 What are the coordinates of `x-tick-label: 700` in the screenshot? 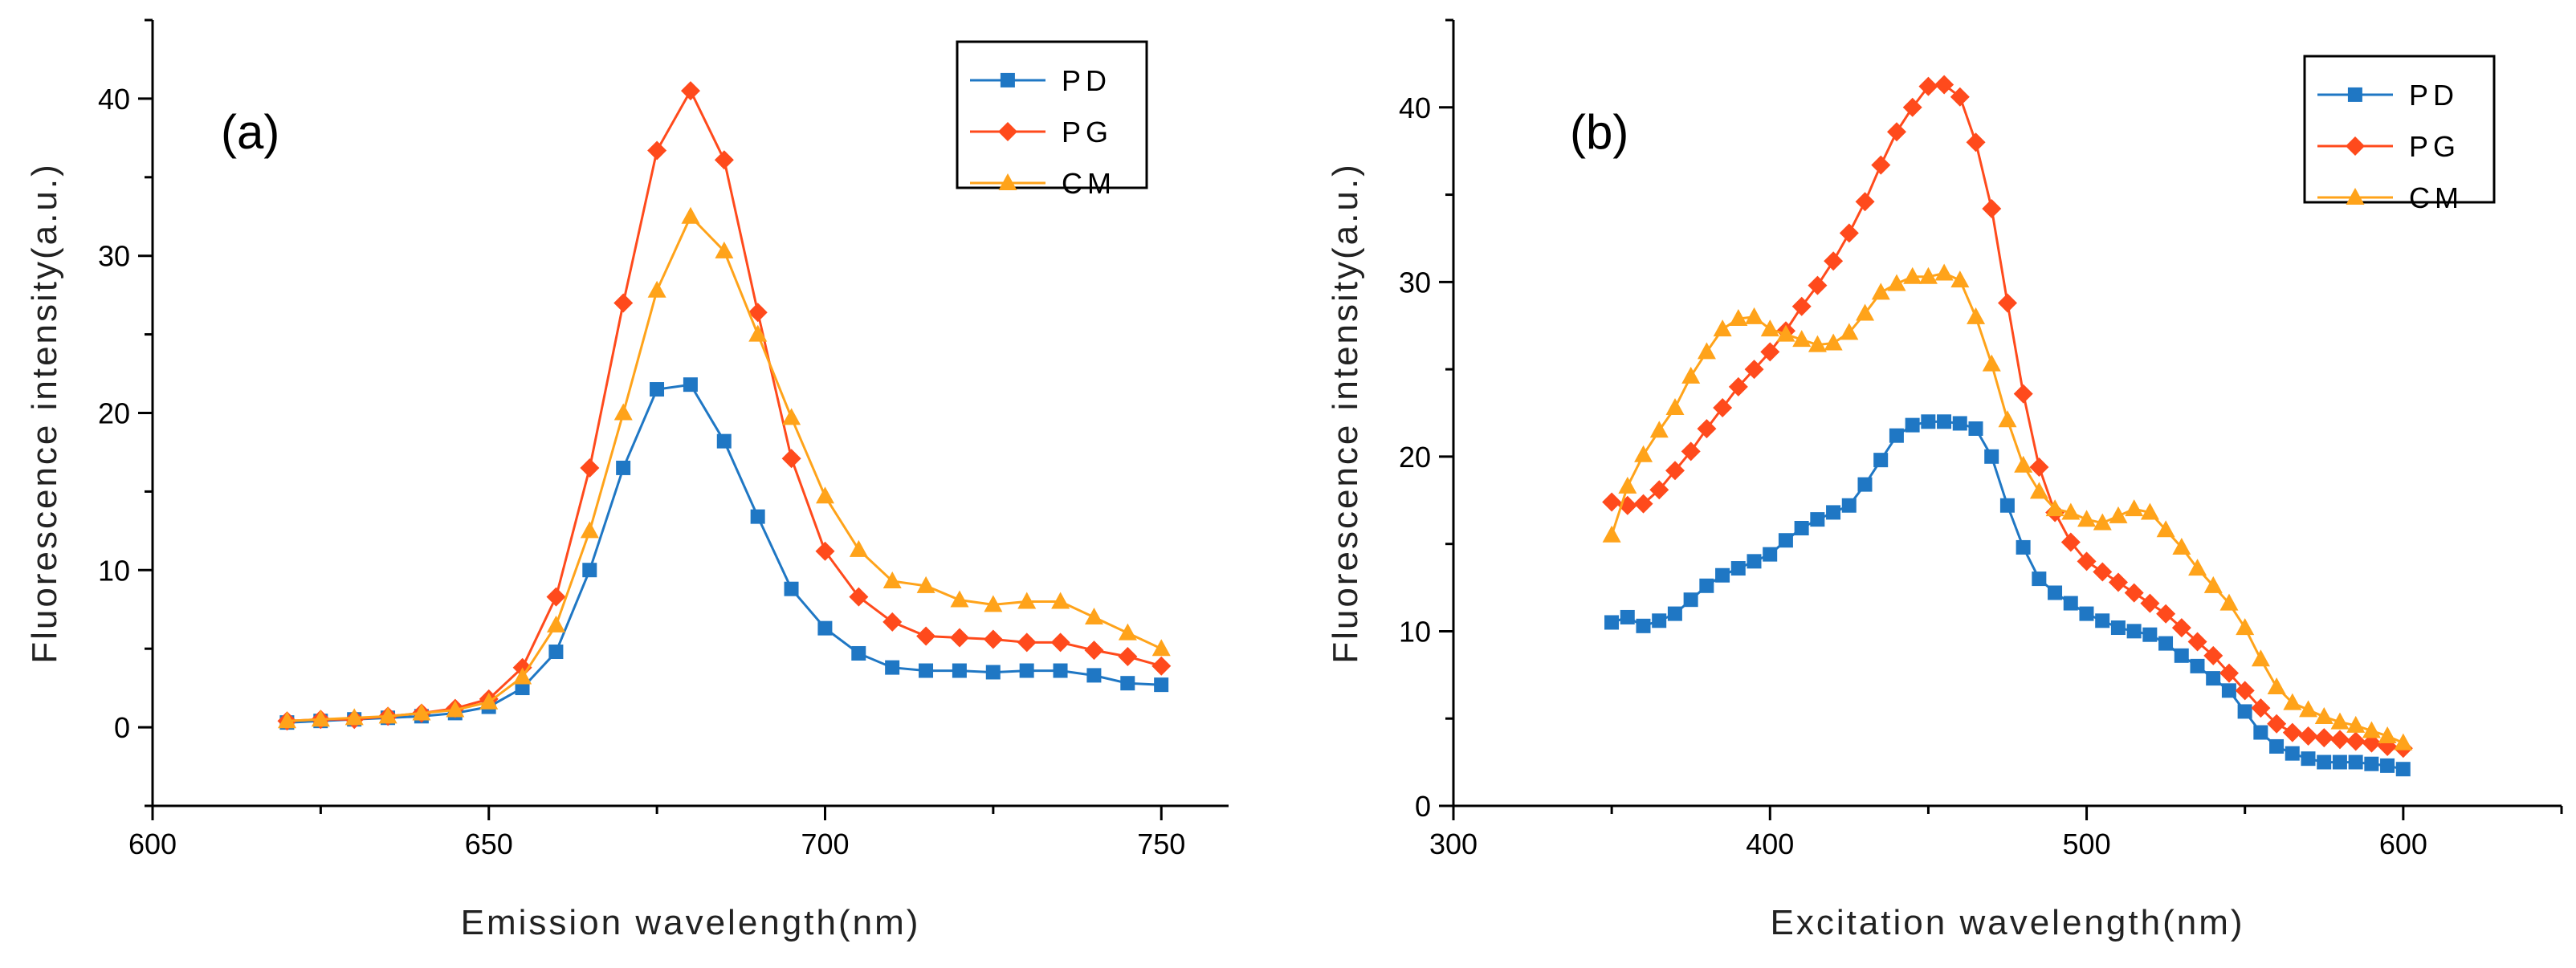 It's located at (825, 844).